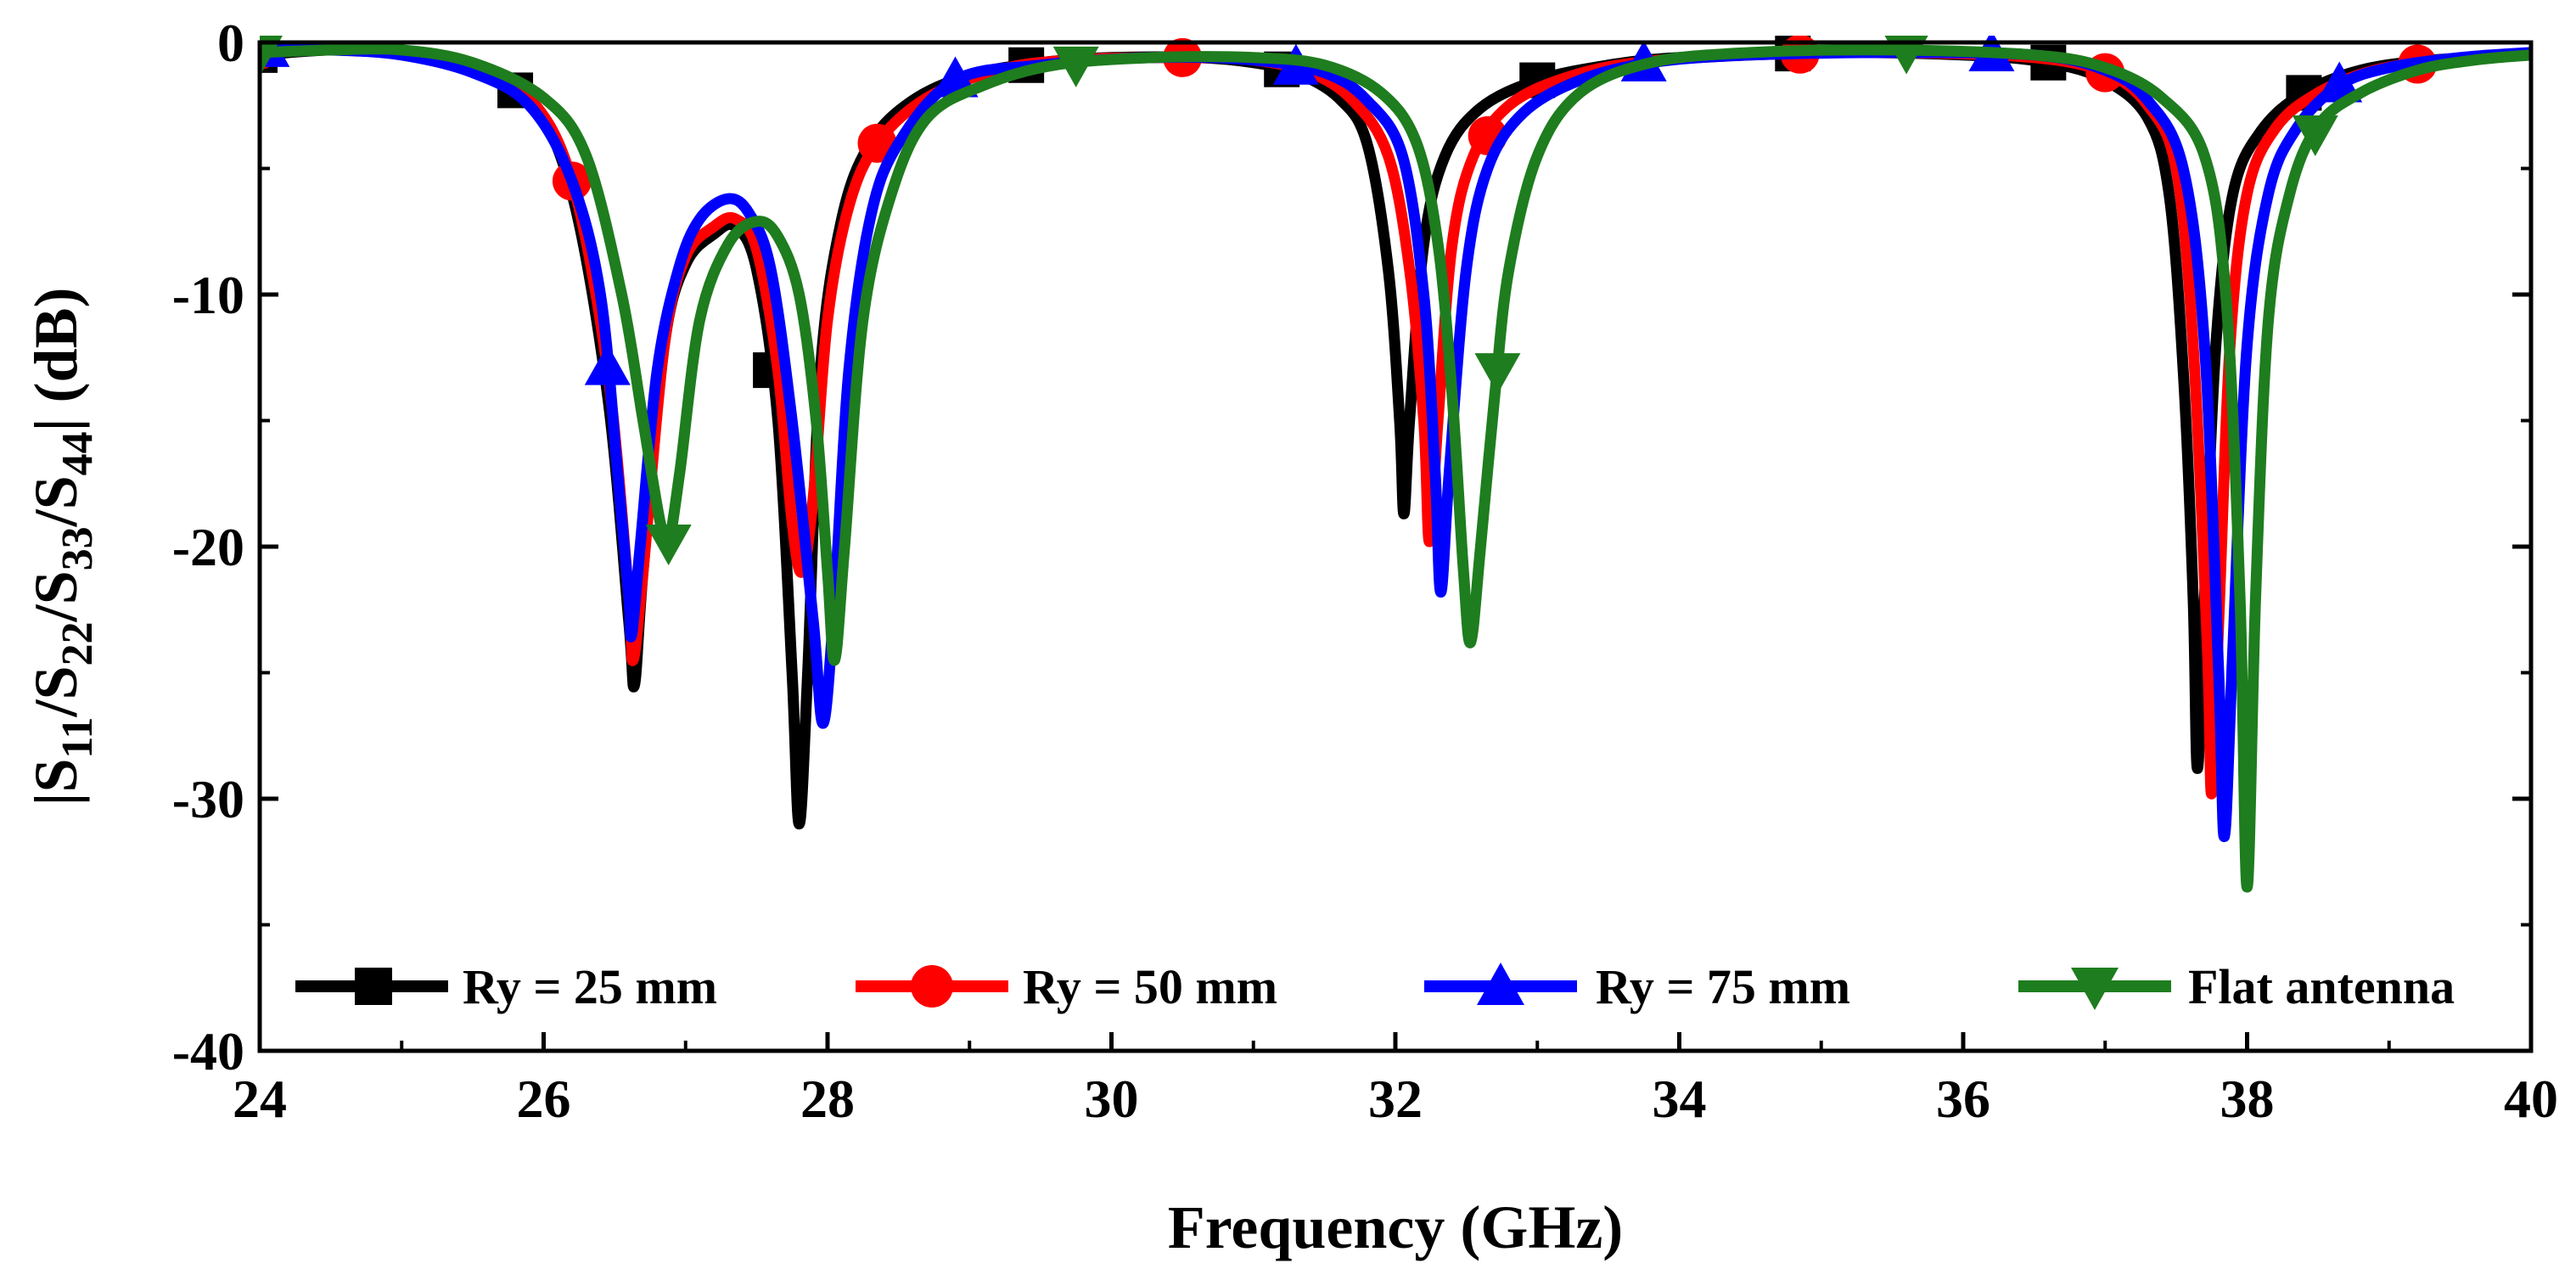  Describe the element at coordinates (208, 799) in the screenshot. I see `y-tick-label: -30` at that location.